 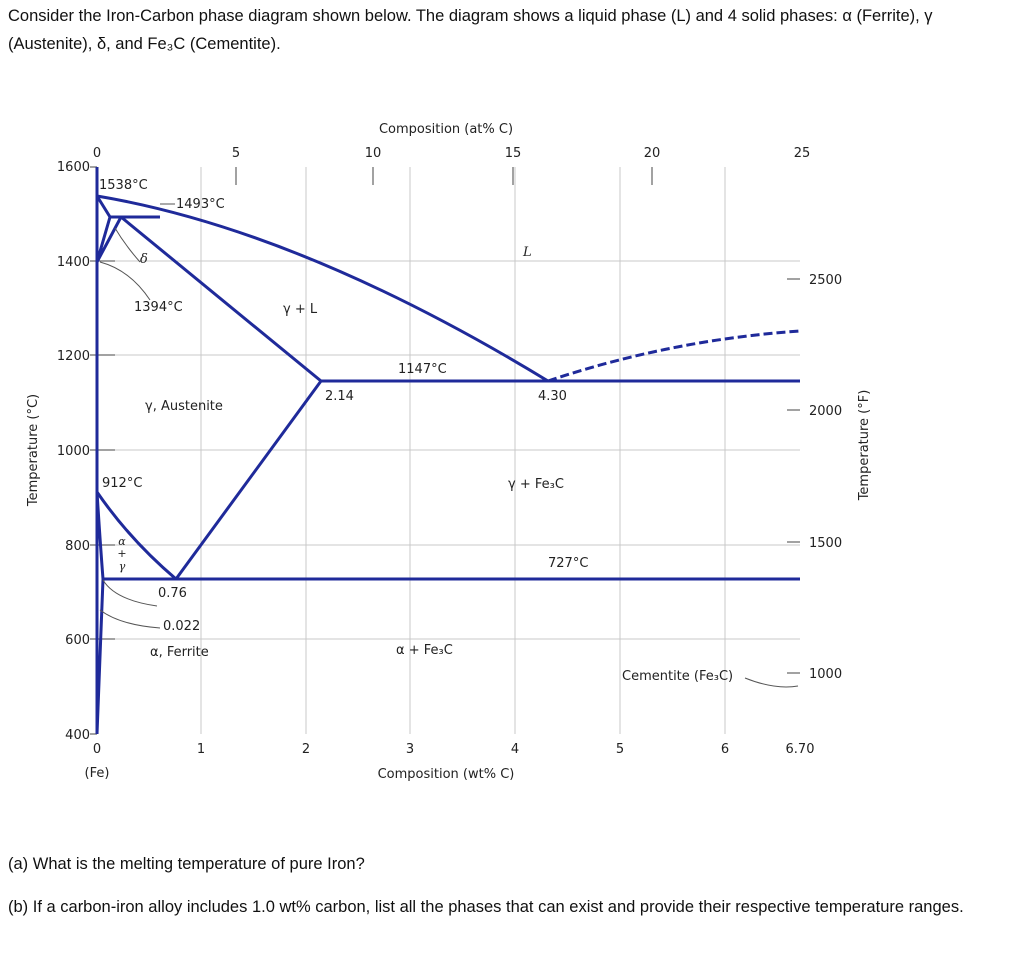 I want to click on label: +, so click(x=121, y=553).